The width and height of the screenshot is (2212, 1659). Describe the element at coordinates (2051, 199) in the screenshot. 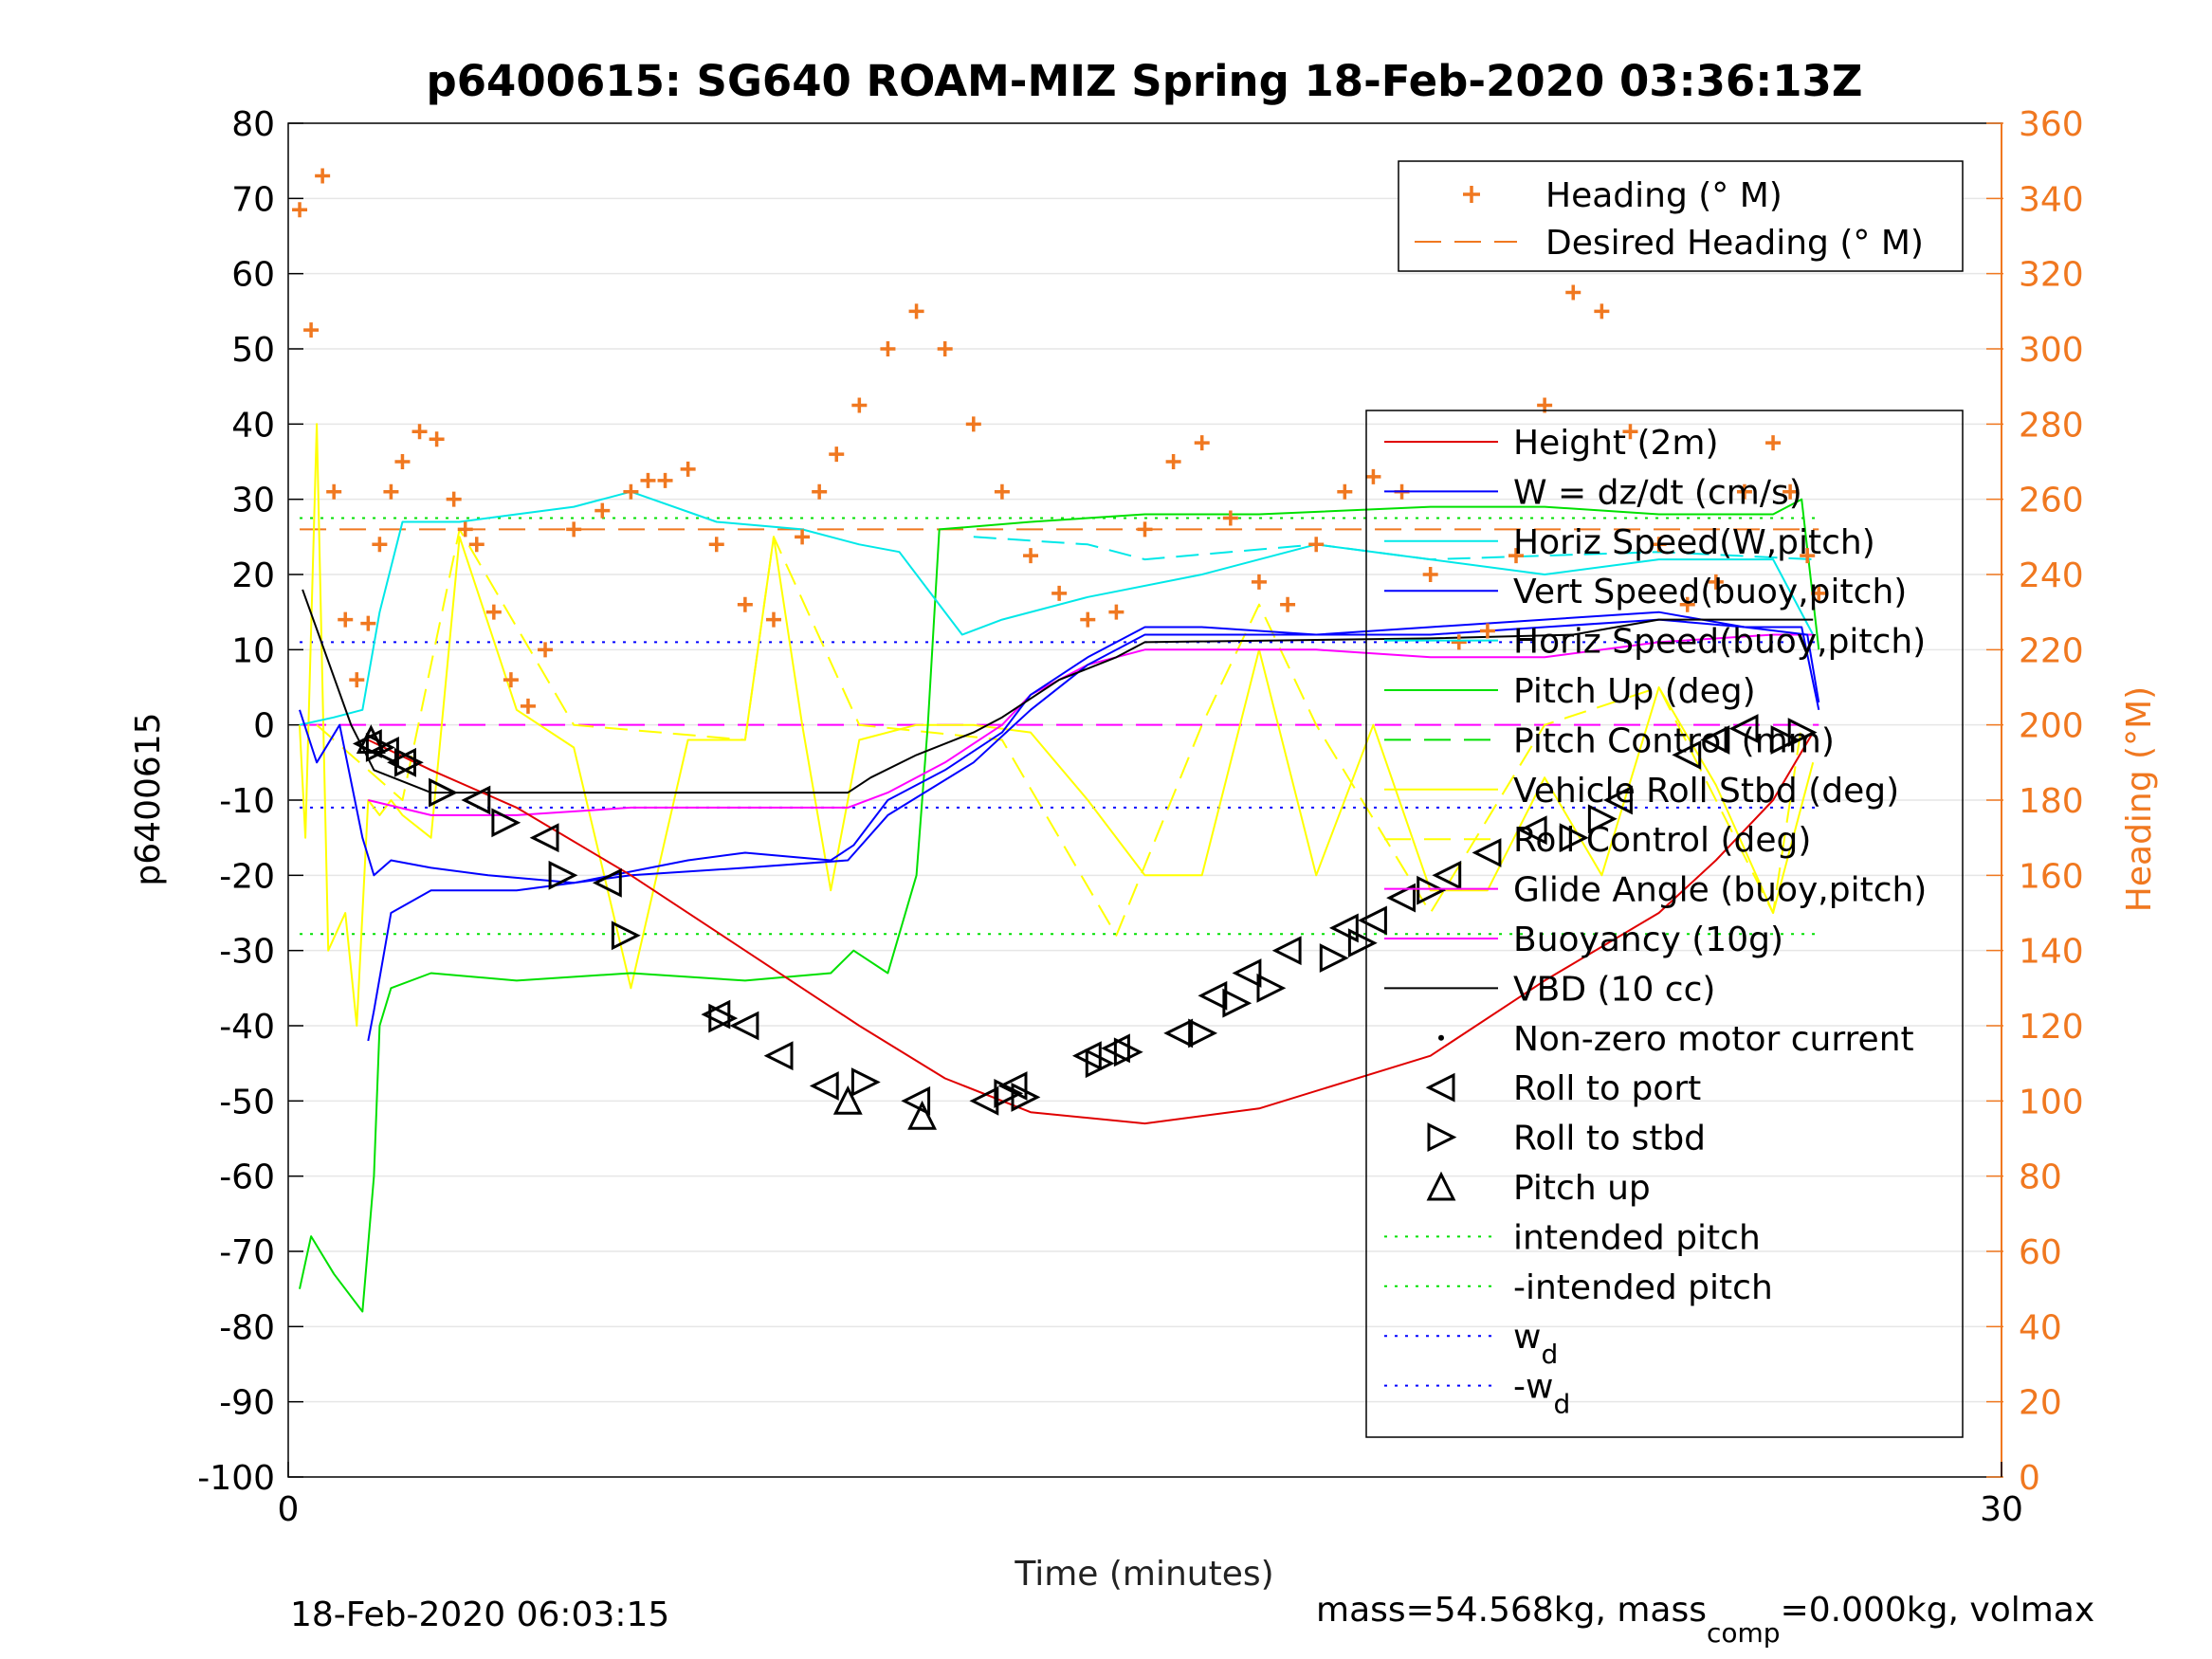

I see `y2-tick-label: 340` at that location.